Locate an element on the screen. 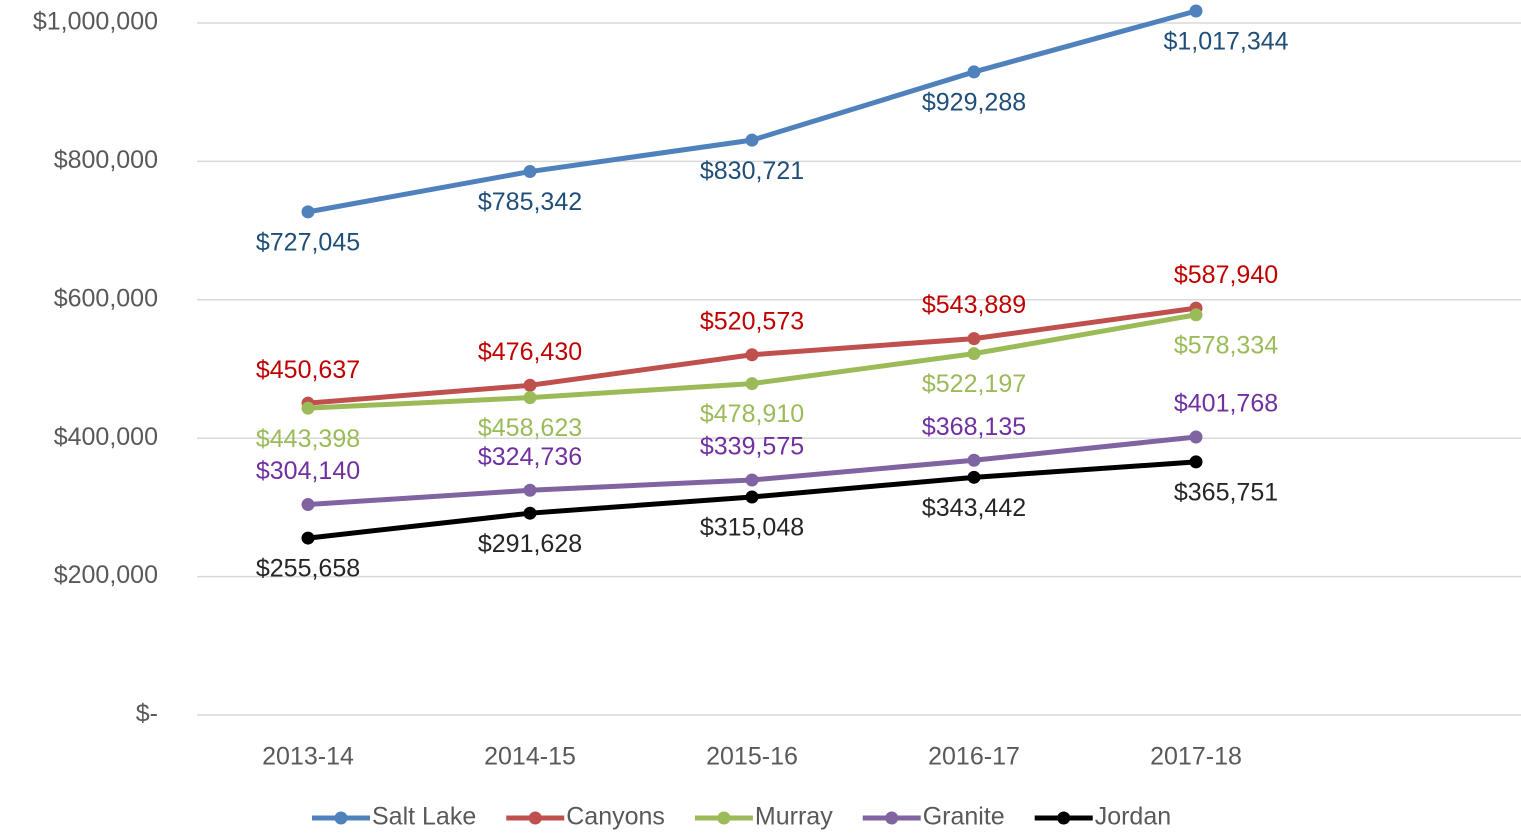 Image resolution: width=1521 pixels, height=834 pixels. y-tick-label: $200,000 is located at coordinates (106, 575).